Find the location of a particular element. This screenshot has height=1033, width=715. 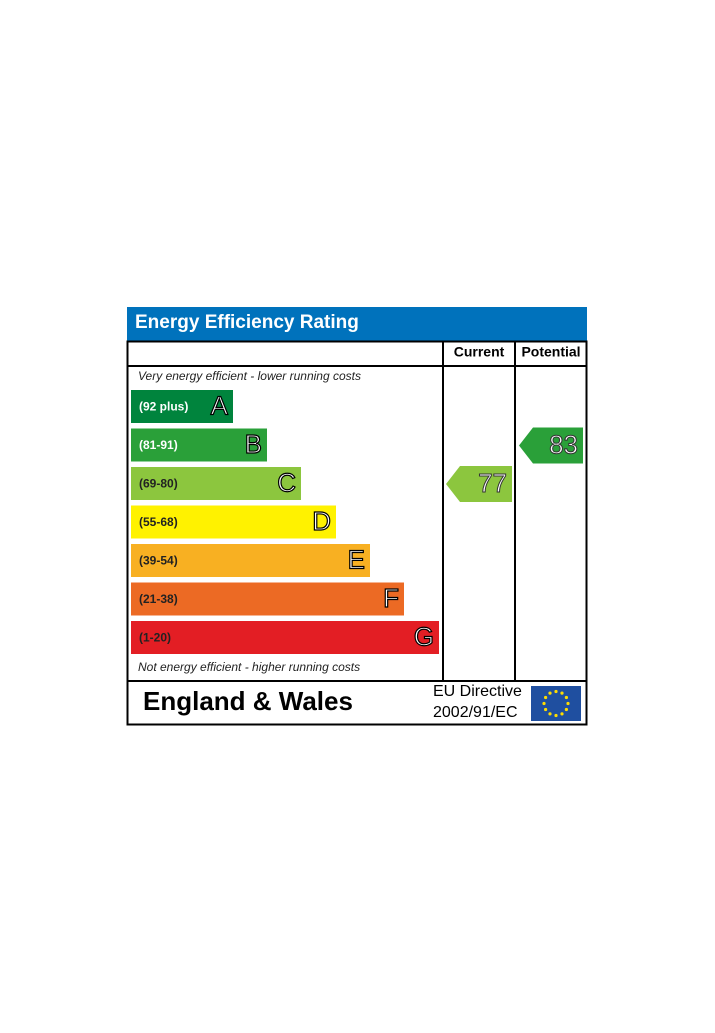

band-range: (39-54) is located at coordinates (158, 561).